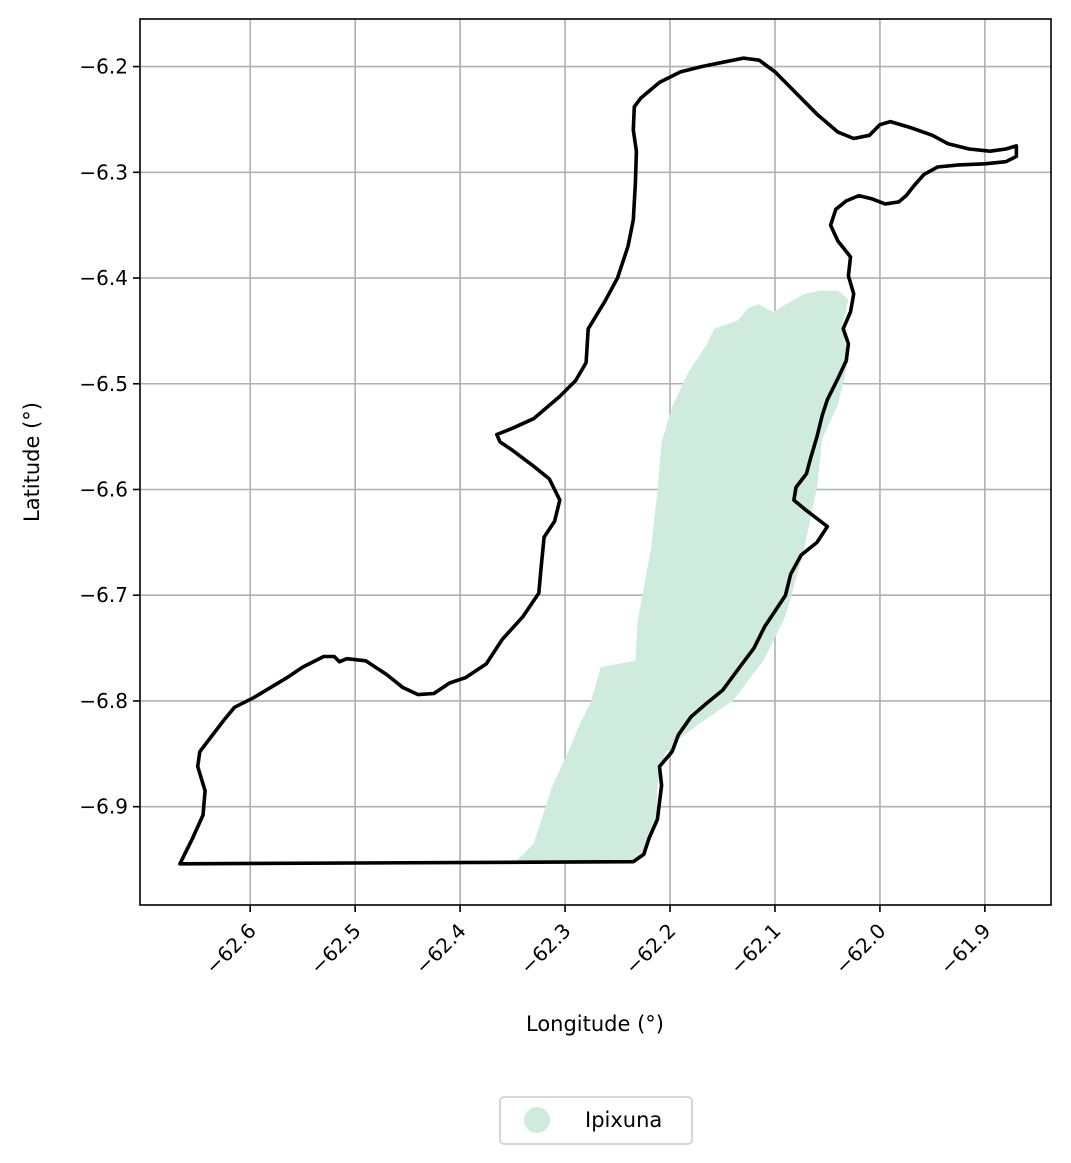 This screenshot has width=1071, height=1163. I want to click on legend-frame, so click(596, 1120).